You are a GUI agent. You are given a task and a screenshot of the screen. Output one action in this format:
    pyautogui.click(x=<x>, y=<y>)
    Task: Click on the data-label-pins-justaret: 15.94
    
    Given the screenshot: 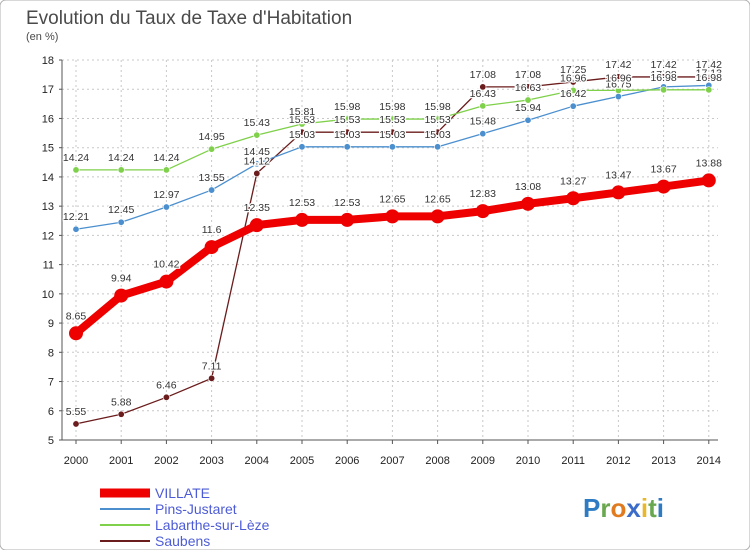 What is the action you would take?
    pyautogui.click(x=528, y=108)
    